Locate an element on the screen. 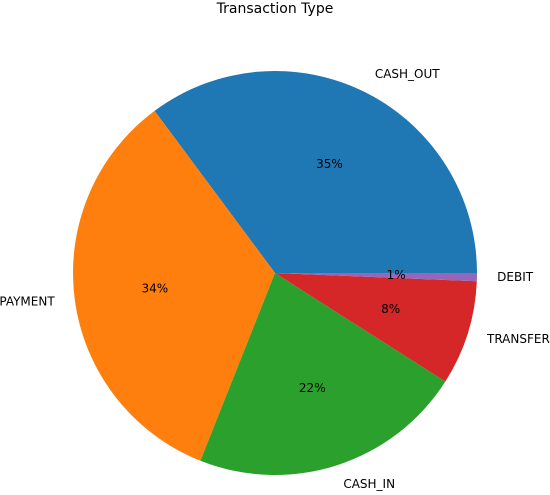 Image resolution: width=550 pixels, height=495 pixels. chart-title: Transaction Type is located at coordinates (275, 9).